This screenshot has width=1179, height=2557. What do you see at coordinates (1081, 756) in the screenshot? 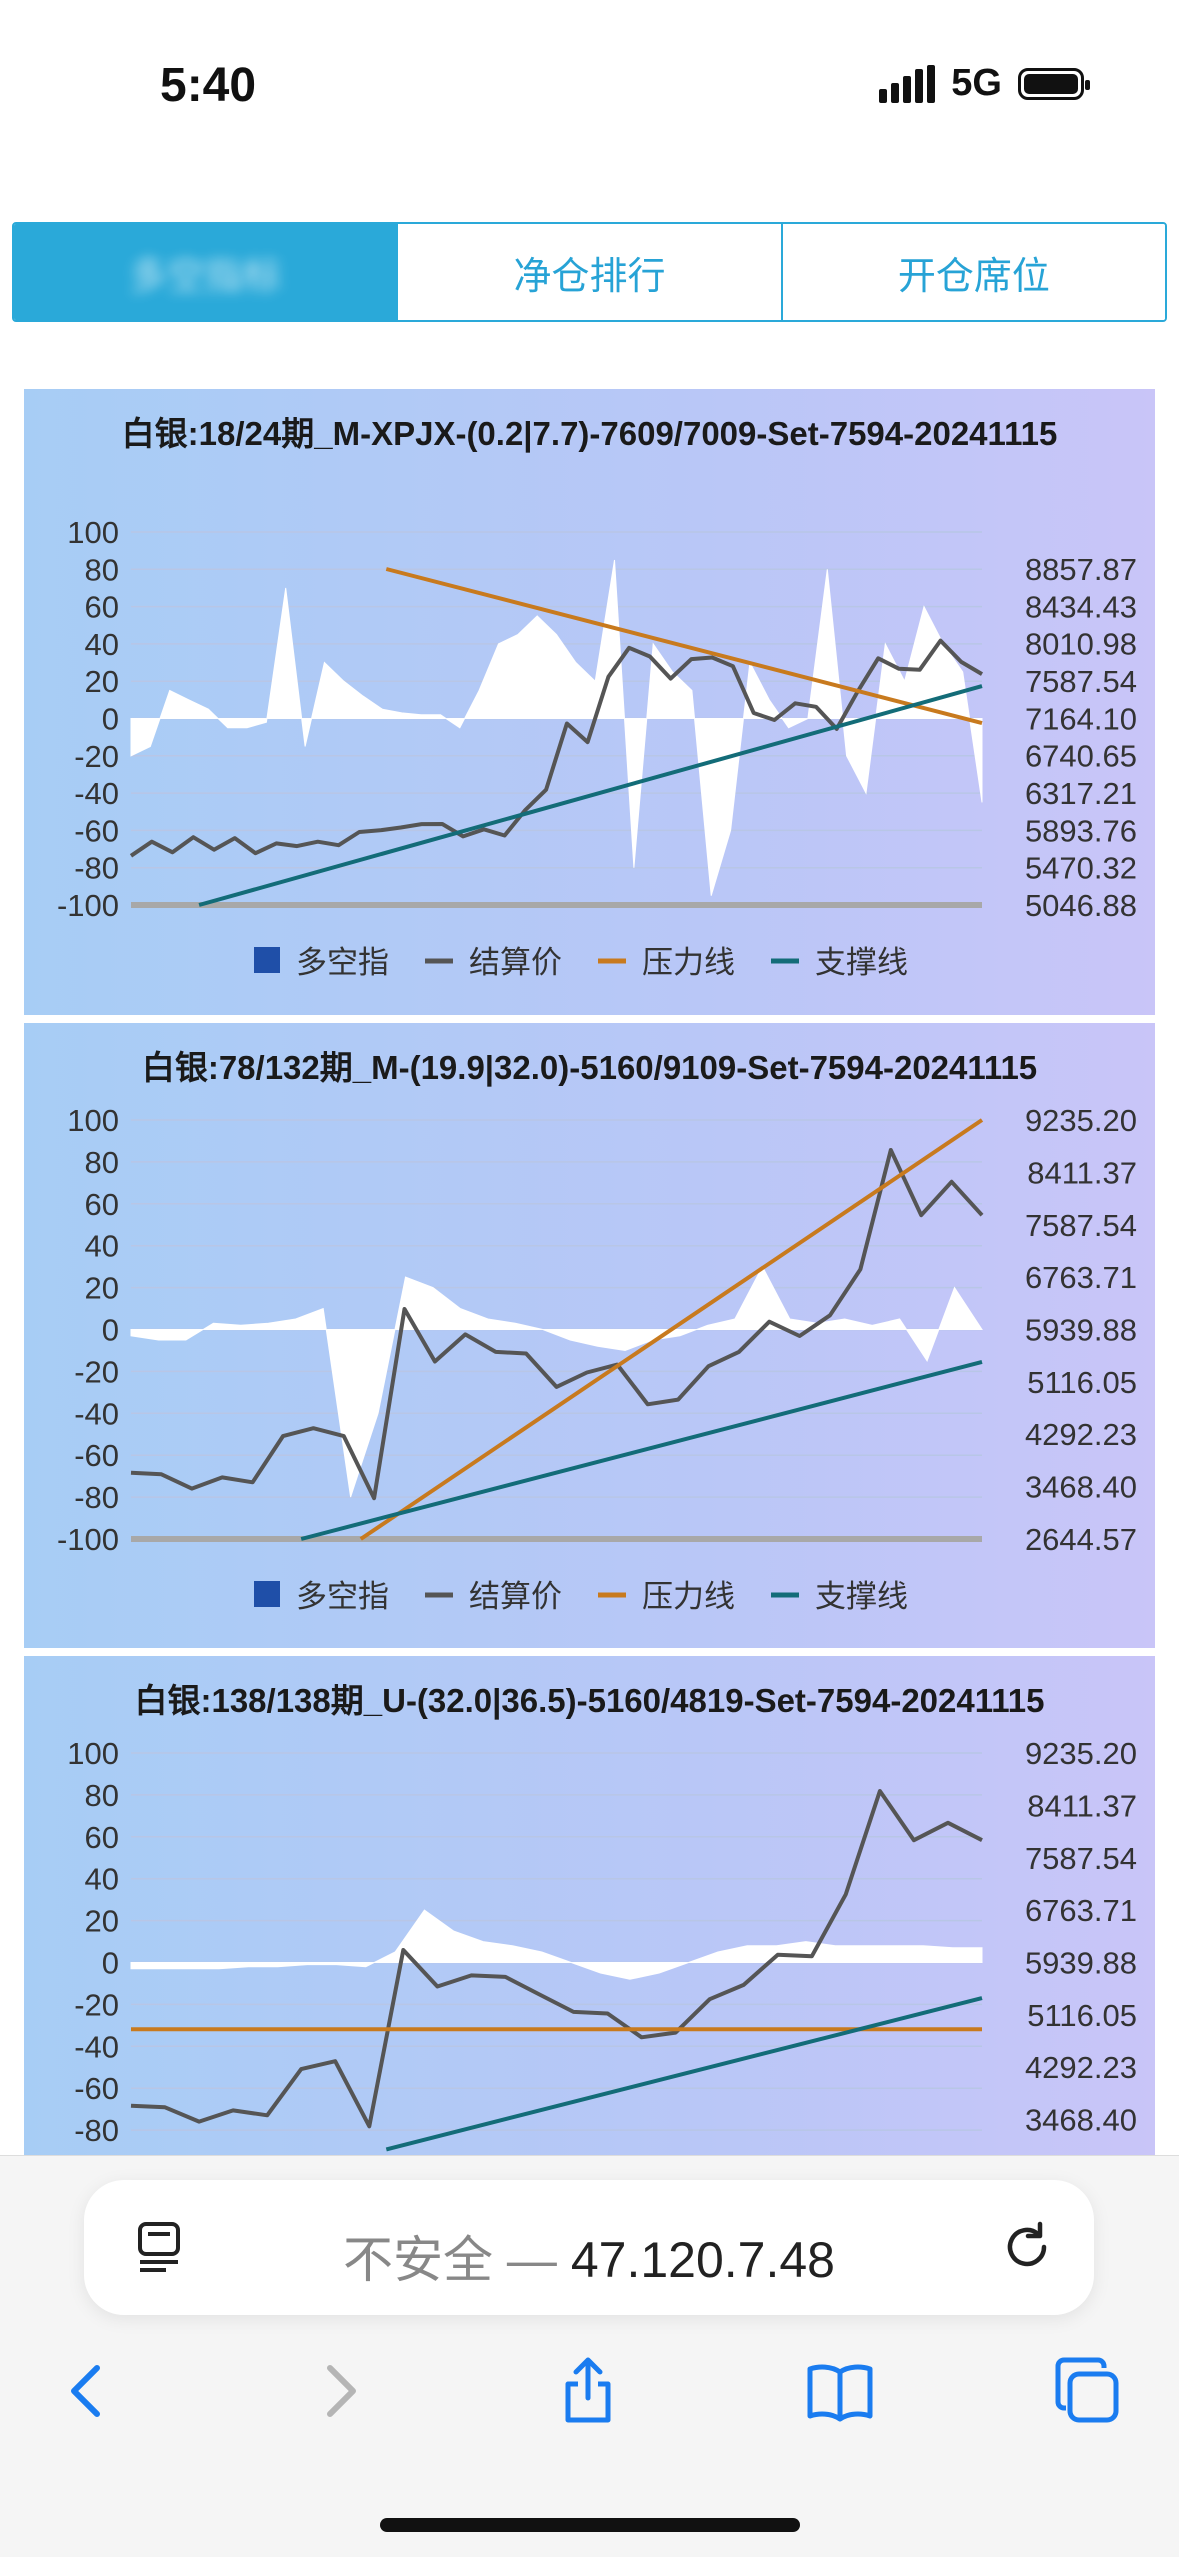
I see `y-right-tick-label: 6740.65` at bounding box center [1081, 756].